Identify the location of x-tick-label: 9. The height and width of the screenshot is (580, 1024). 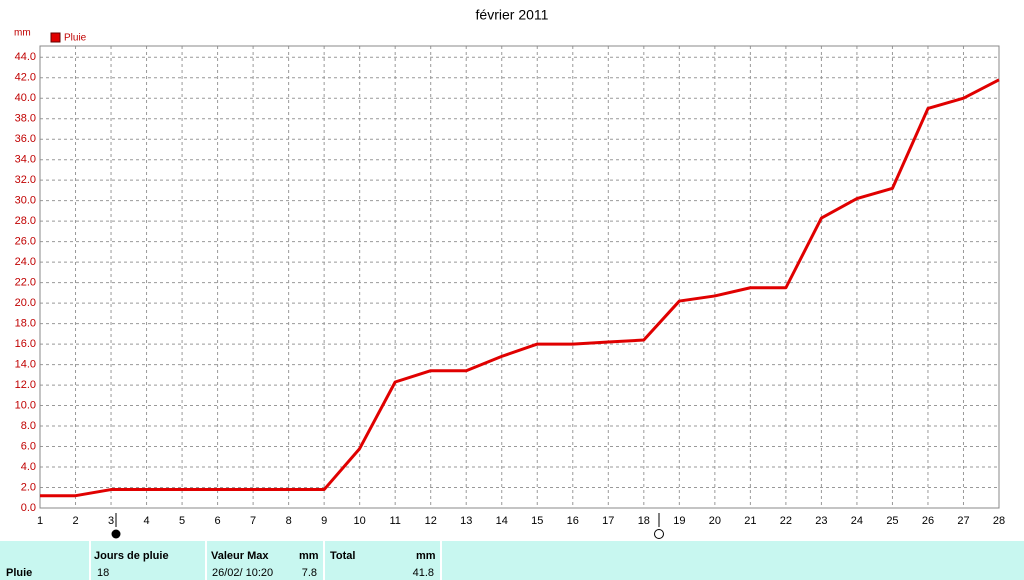
(324, 521).